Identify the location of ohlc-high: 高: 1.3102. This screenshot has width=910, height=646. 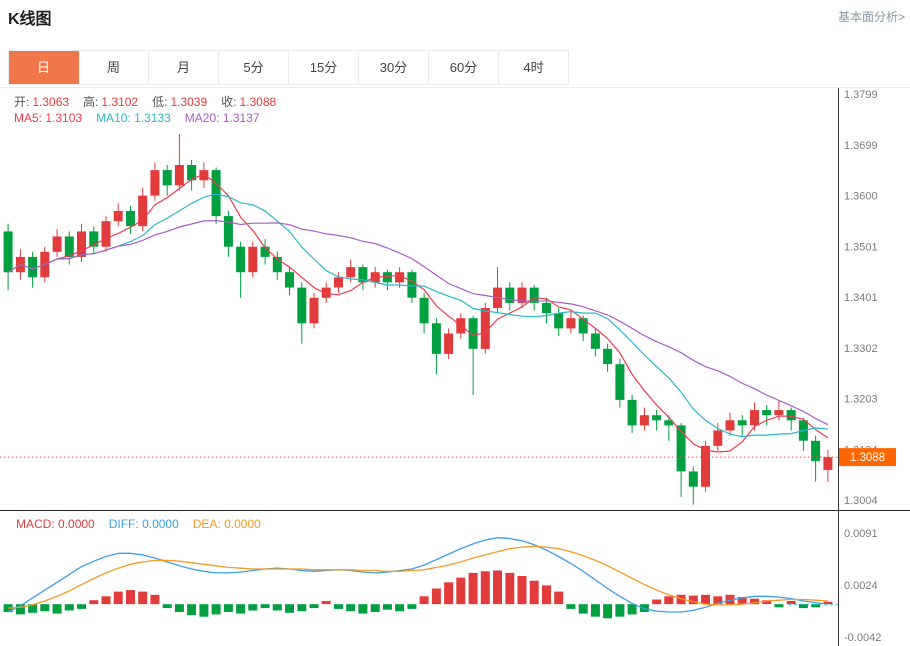
(111, 102).